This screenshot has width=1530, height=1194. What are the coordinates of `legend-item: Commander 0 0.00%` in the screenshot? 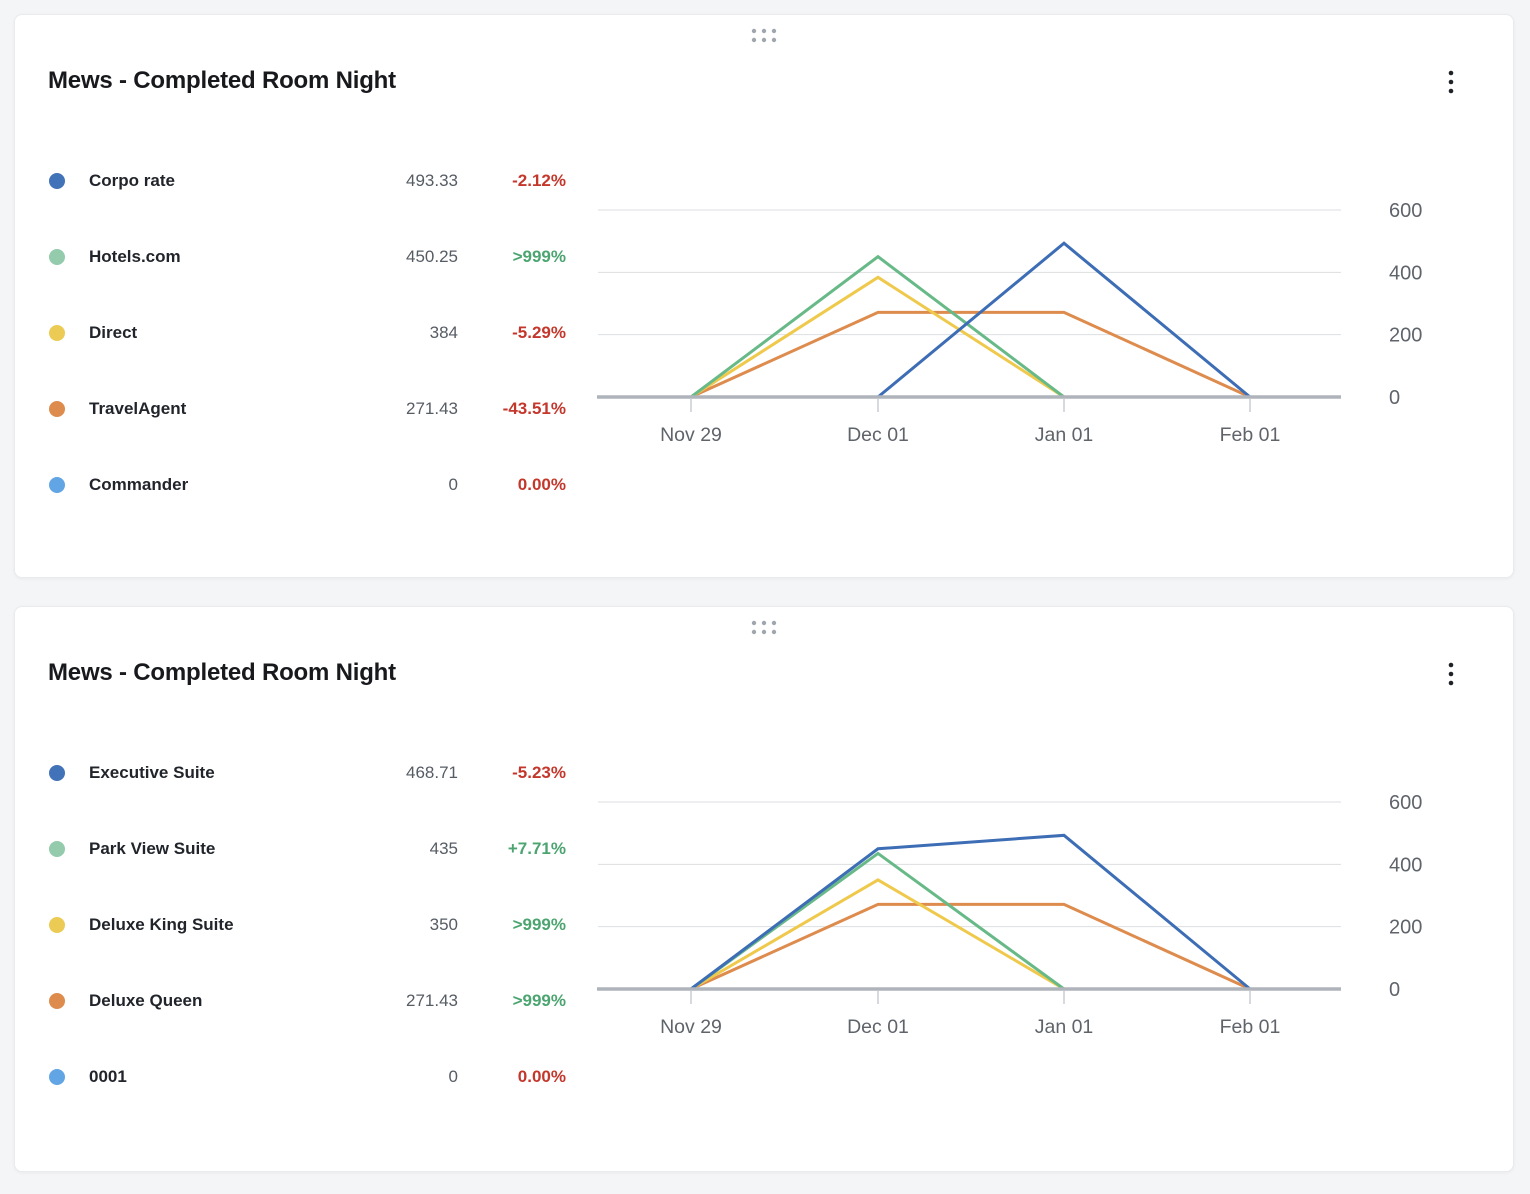 It's located at (307, 485).